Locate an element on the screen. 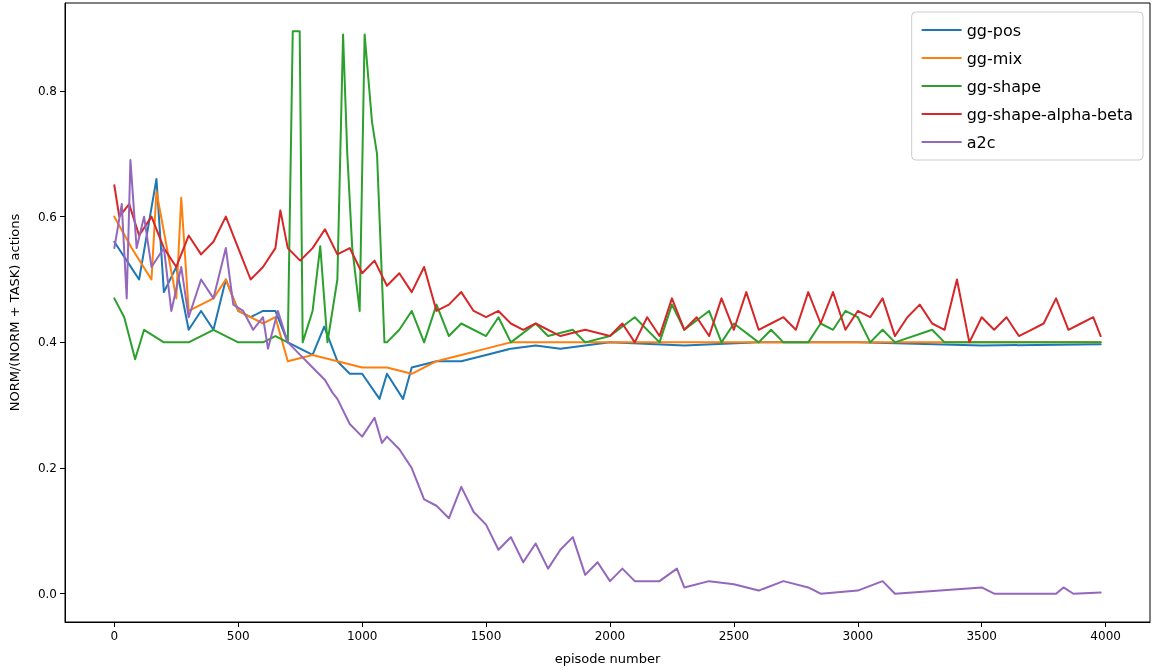 This screenshot has height=672, width=1157. y-axis-title: NORM/(NORM + TASK) actions is located at coordinates (14, 312).